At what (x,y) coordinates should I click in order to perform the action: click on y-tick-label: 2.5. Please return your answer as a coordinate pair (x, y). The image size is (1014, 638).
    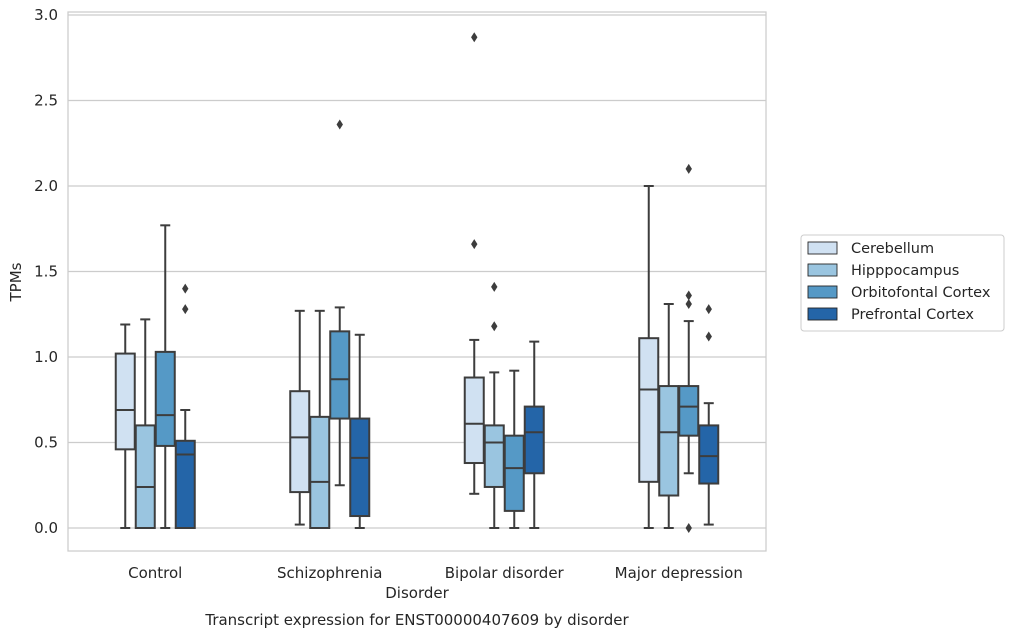
    Looking at the image, I should click on (46, 101).